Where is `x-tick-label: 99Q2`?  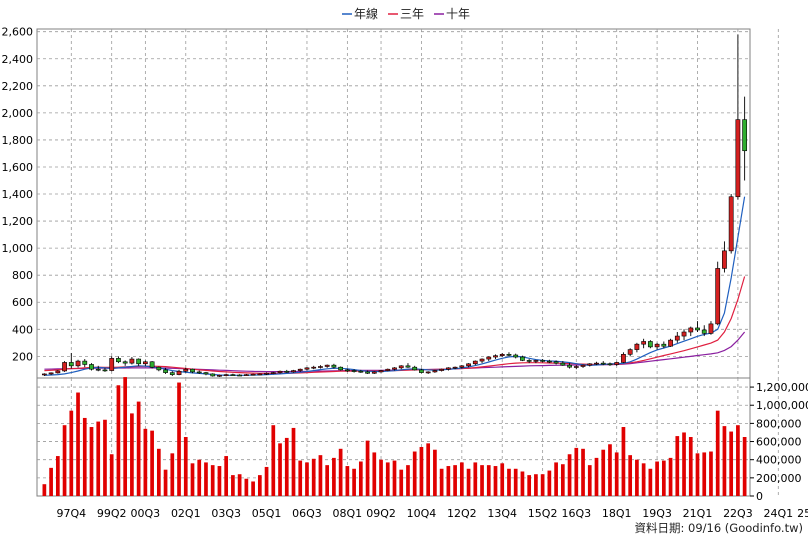 x-tick-label: 99Q2 is located at coordinates (112, 513).